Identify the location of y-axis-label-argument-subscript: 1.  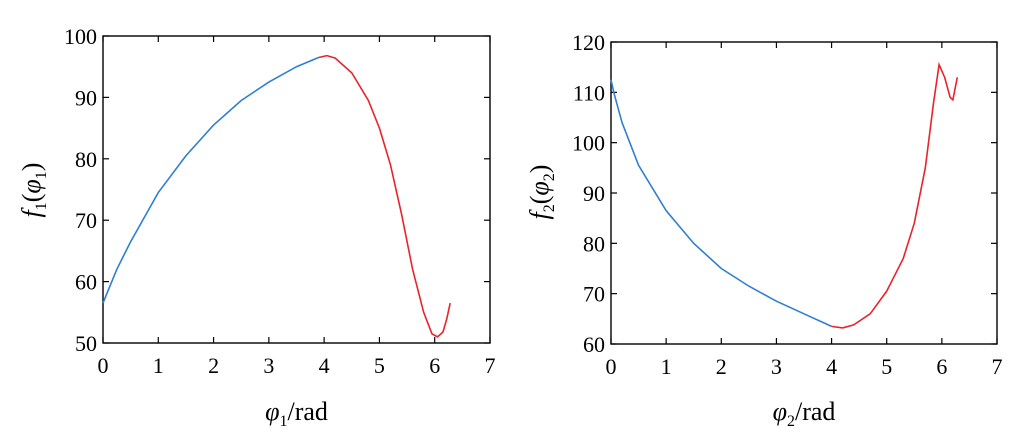
(41, 175).